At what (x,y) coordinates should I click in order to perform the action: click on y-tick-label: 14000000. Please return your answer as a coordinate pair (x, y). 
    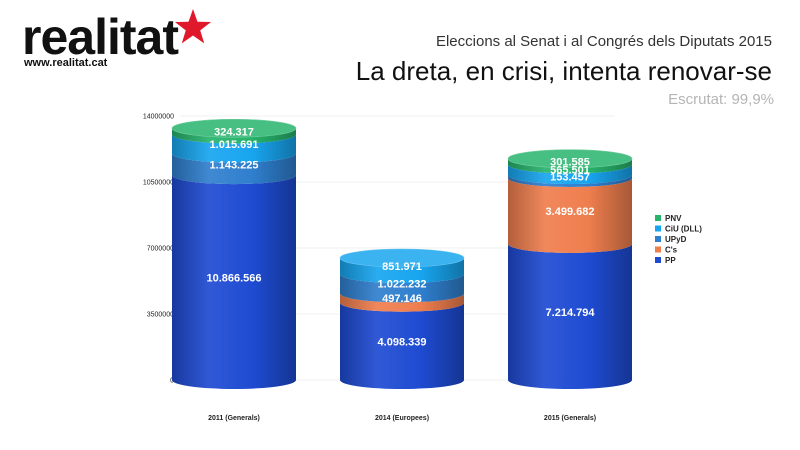
    Looking at the image, I should click on (158, 117).